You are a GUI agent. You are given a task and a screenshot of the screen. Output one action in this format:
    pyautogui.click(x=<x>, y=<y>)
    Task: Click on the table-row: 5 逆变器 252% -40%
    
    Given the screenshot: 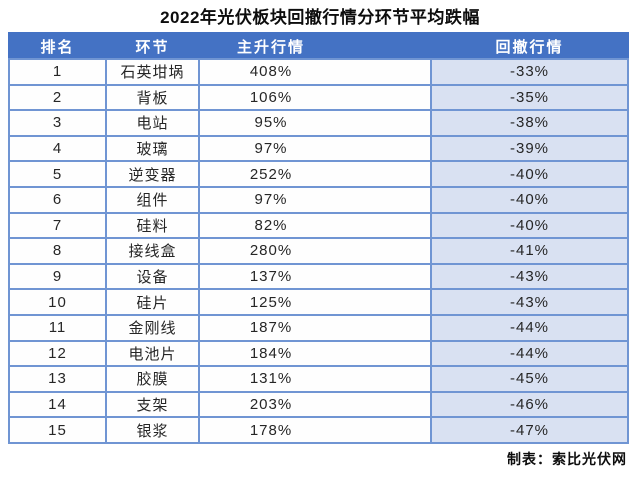 What is the action you would take?
    pyautogui.click(x=318, y=174)
    